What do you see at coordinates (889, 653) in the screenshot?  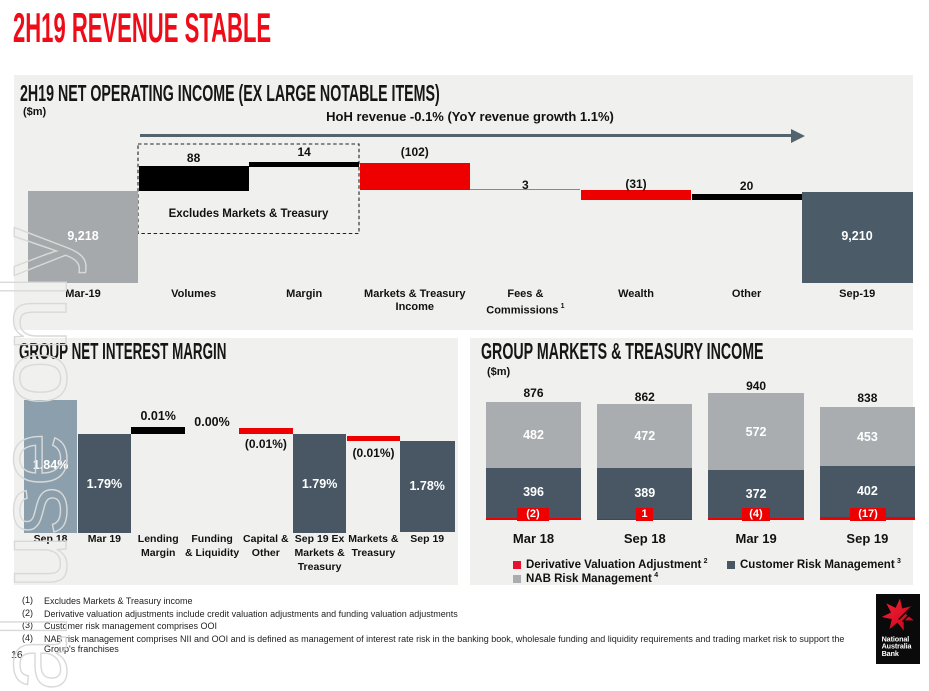 I see `svg-text: Bank` at bounding box center [889, 653].